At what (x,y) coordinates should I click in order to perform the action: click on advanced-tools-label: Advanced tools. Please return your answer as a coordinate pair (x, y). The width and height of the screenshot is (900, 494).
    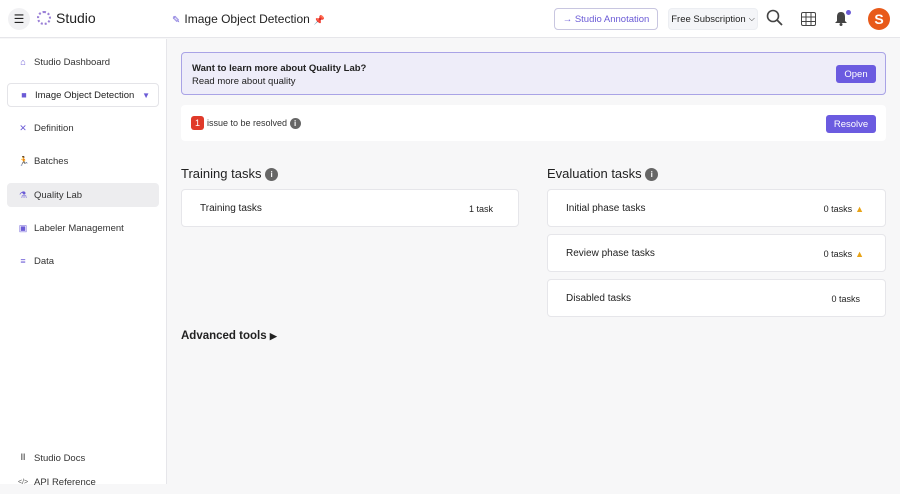
    Looking at the image, I should click on (224, 336).